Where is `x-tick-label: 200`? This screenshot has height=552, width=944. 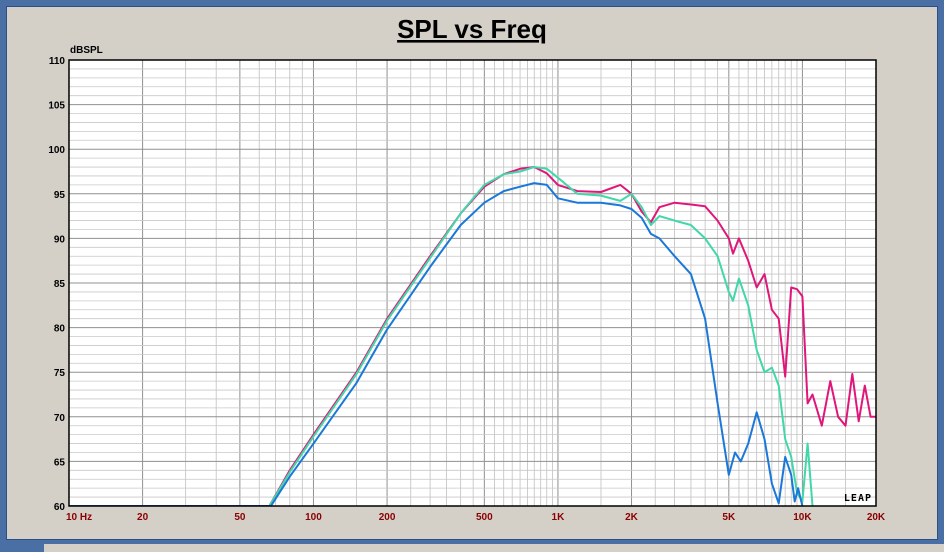 x-tick-label: 200 is located at coordinates (387, 517).